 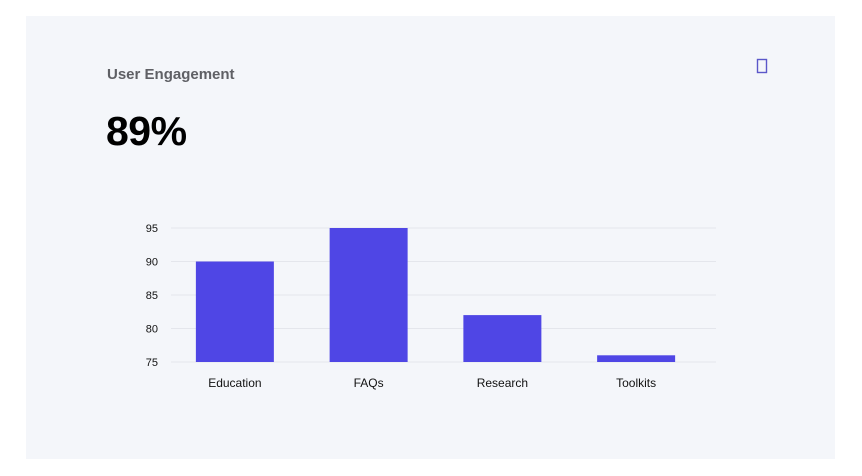 I want to click on bar-research, so click(x=502, y=338).